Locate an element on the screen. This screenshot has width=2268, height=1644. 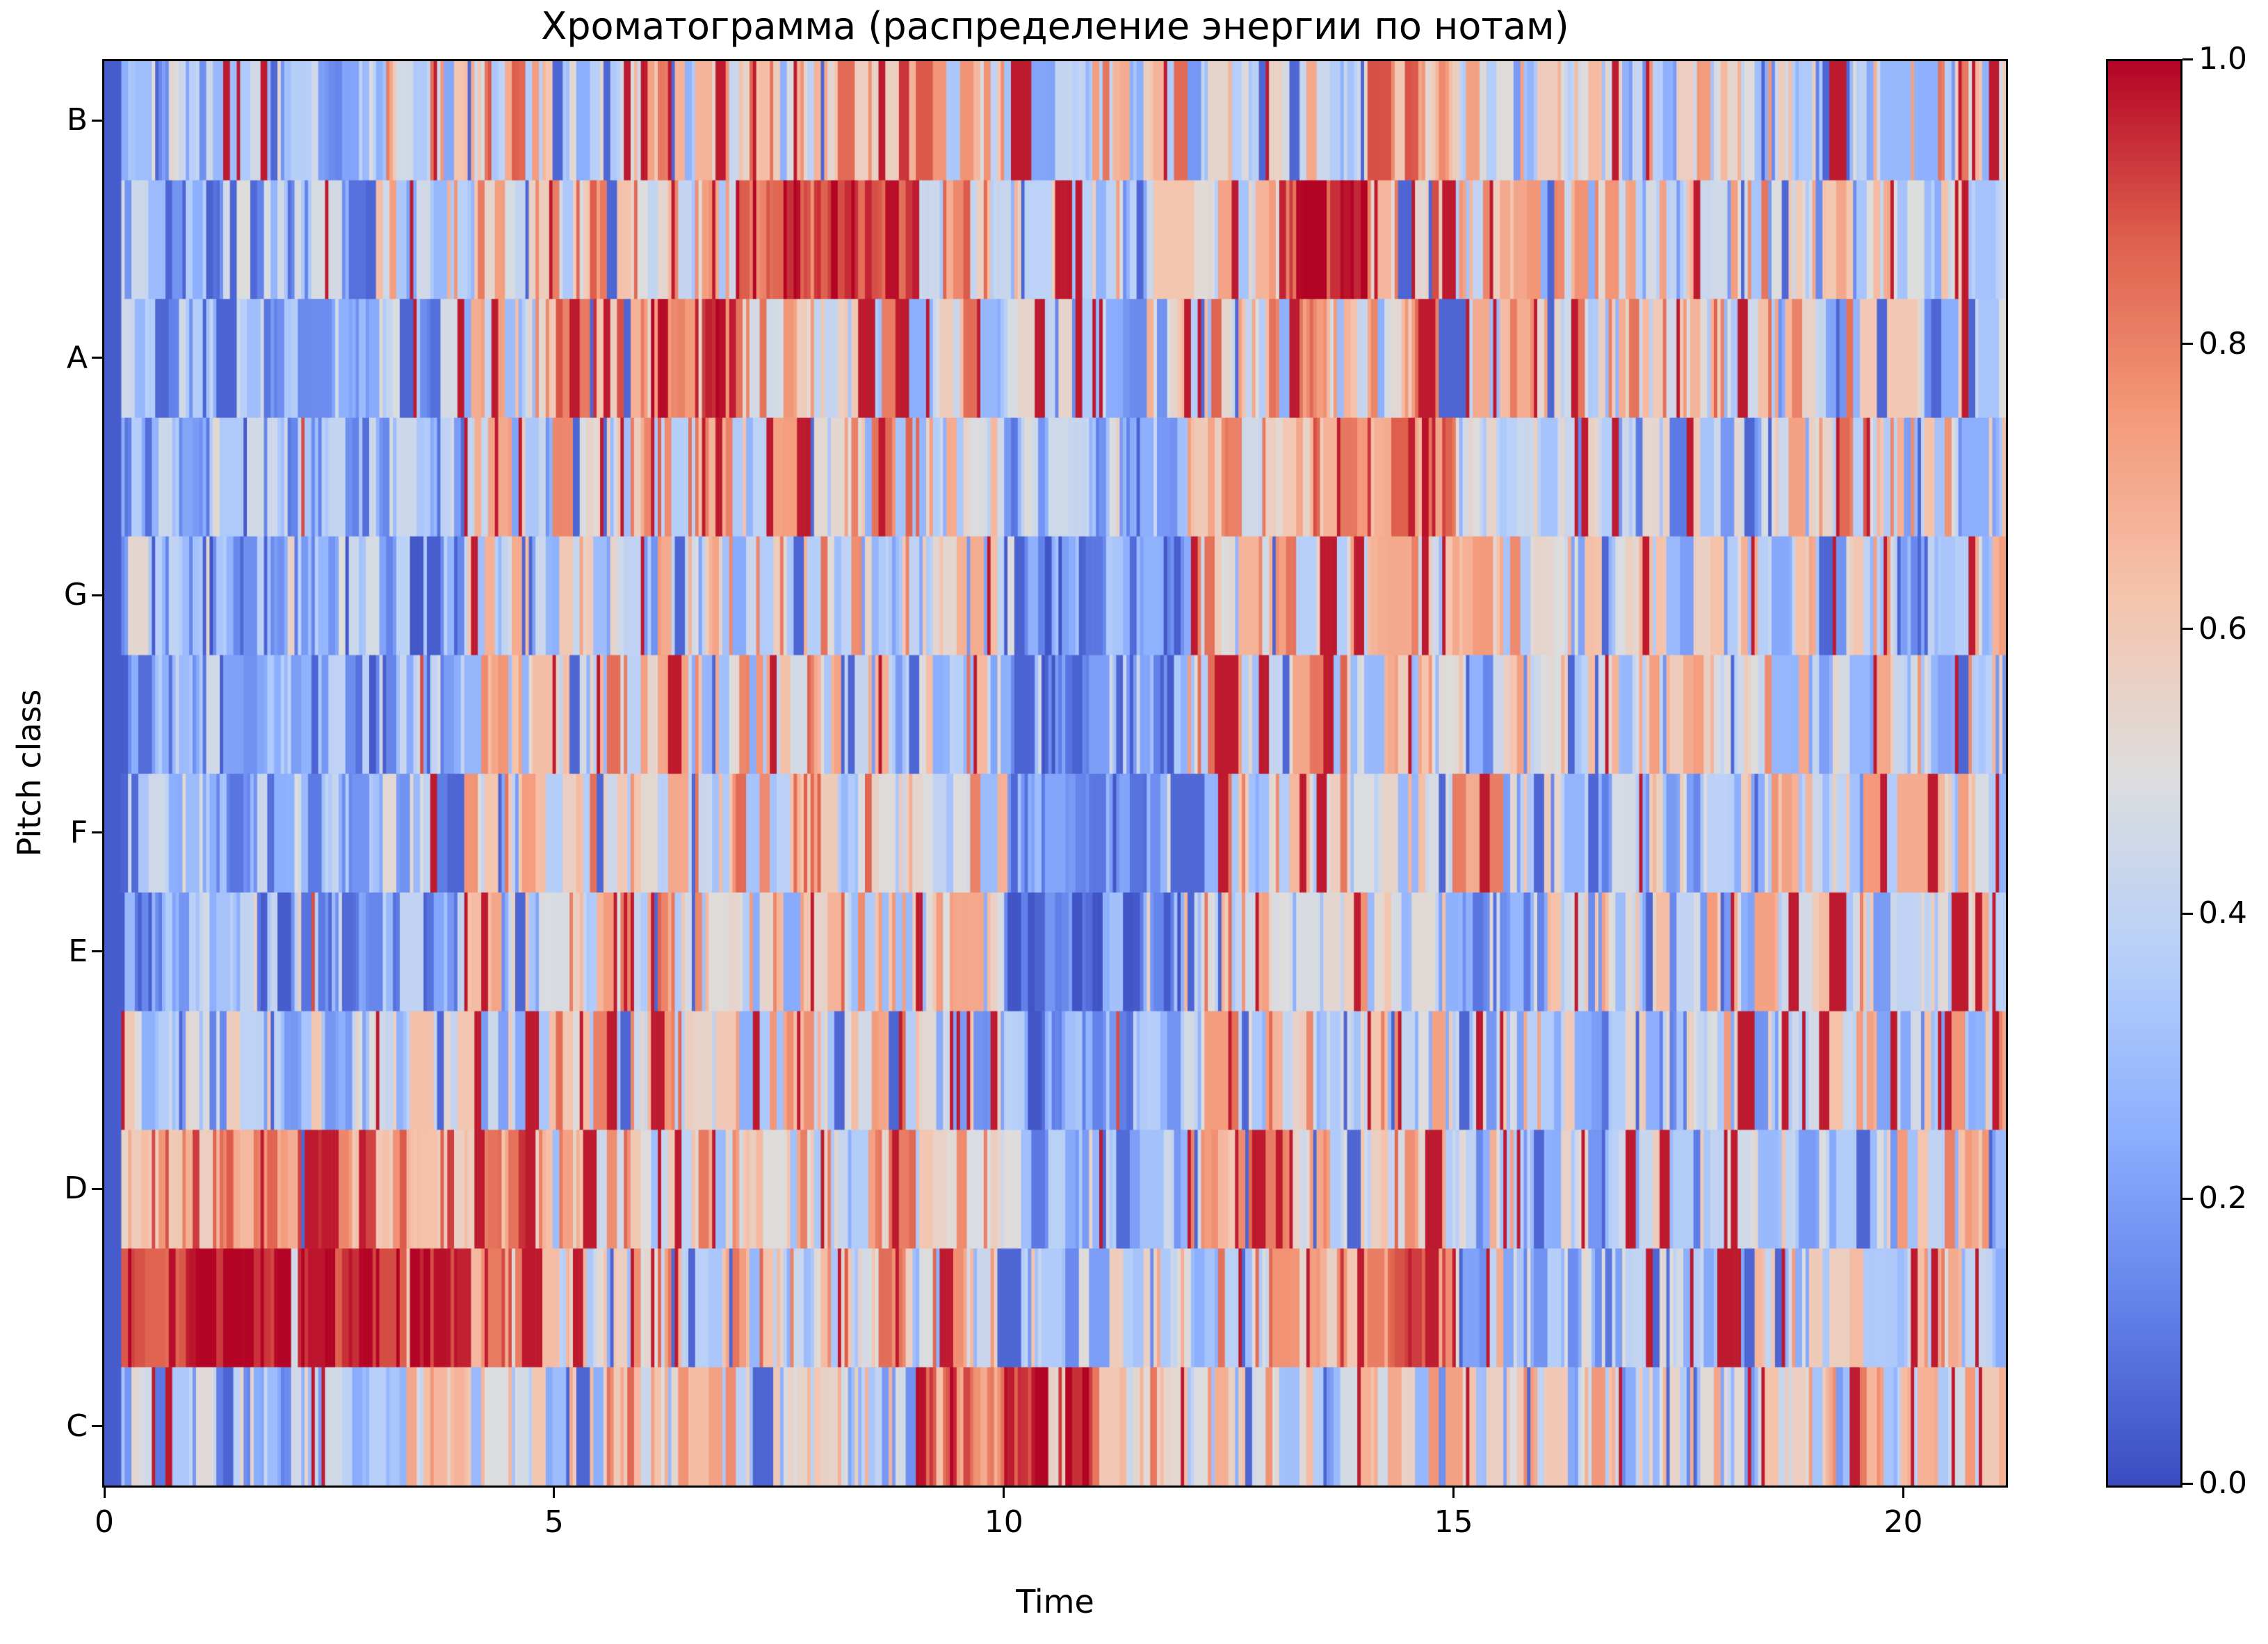
colorbar-tick-label: 0.8 is located at coordinates (2222, 343).